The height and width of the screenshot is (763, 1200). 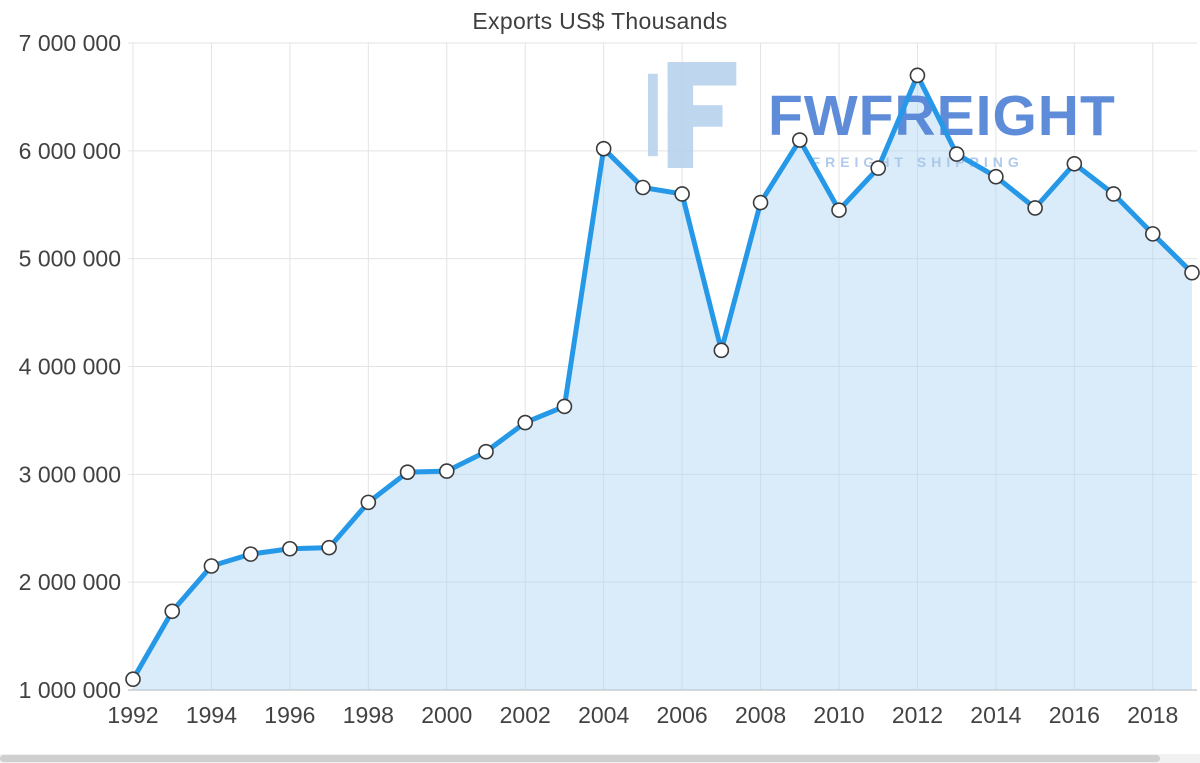 I want to click on watermark-brand-text: FWFREIGHT, so click(x=942, y=116).